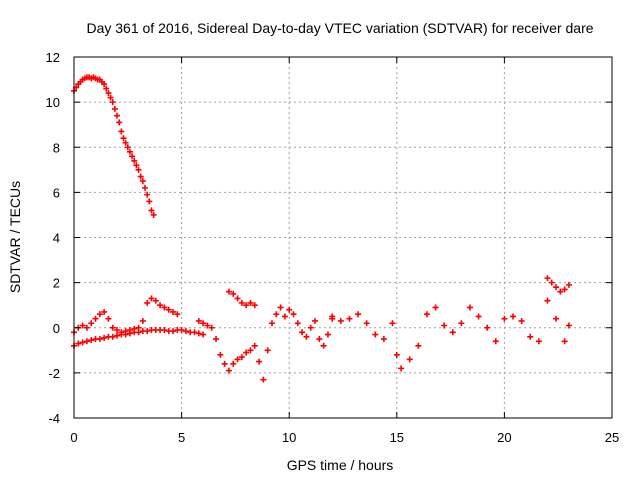 This screenshot has width=640, height=480. What do you see at coordinates (397, 437) in the screenshot?
I see `x-tick-label: 15` at bounding box center [397, 437].